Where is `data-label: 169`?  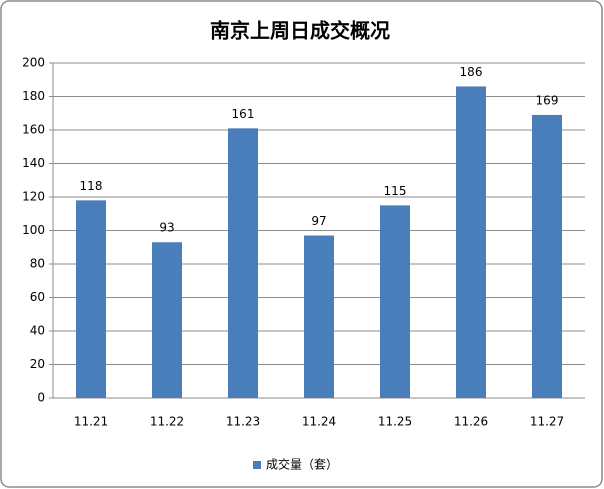 data-label: 169 is located at coordinates (547, 100).